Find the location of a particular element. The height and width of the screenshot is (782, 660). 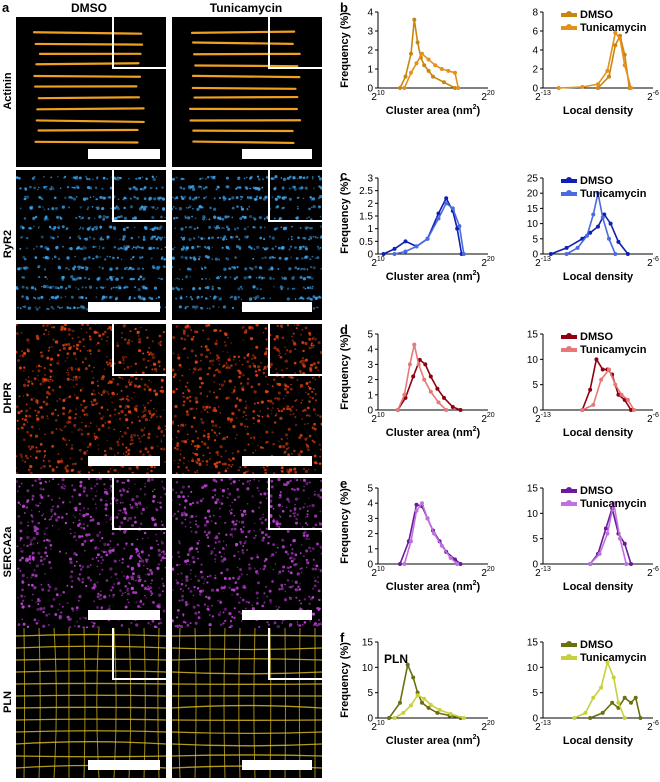

panel-letter-f: f is located at coordinates (342, 637).